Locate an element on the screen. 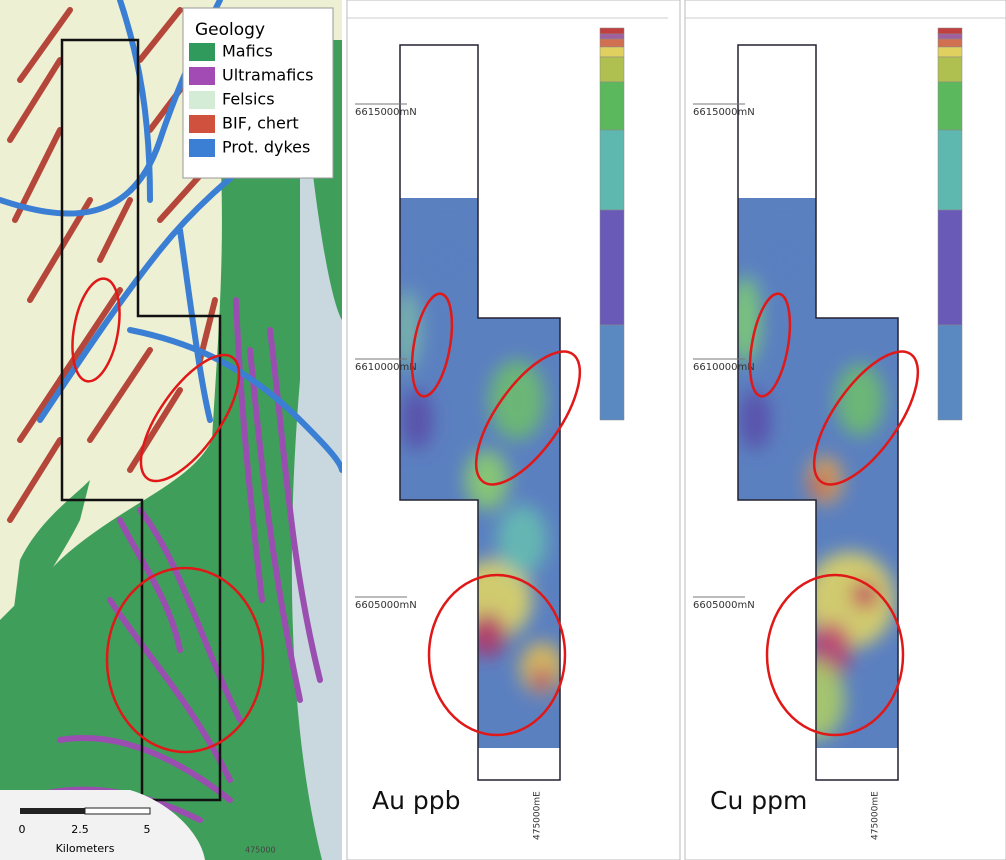 This screenshot has height=860, width=1006. panel-label: Cu ppm is located at coordinates (758, 800).